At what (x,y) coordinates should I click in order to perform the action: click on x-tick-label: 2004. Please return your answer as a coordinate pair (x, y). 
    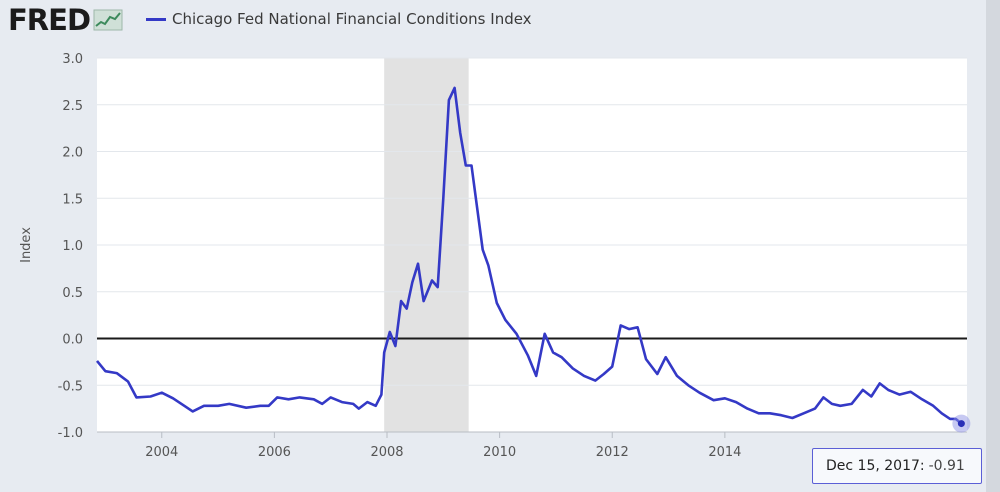
    Looking at the image, I should click on (161, 452).